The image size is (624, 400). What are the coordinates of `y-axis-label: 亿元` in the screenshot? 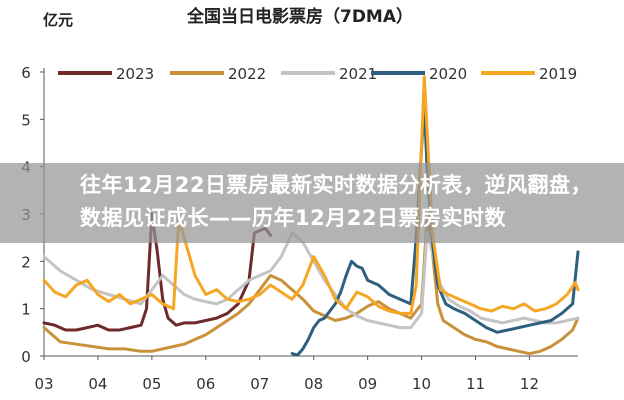 It's located at (58, 20).